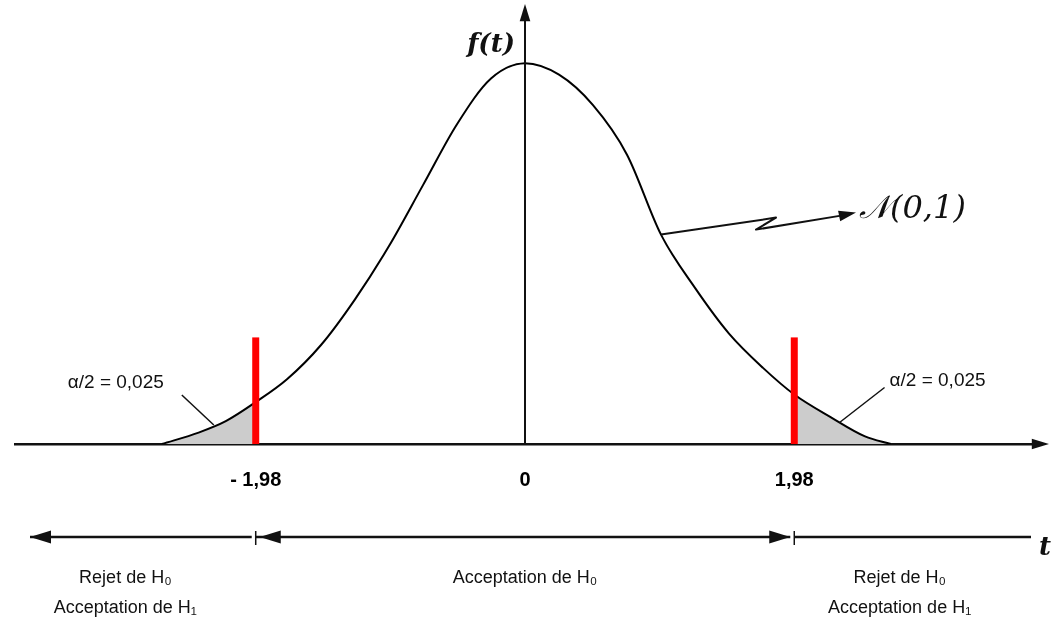  What do you see at coordinates (525, 478) in the screenshot?
I see `x-tick-label: 0` at bounding box center [525, 478].